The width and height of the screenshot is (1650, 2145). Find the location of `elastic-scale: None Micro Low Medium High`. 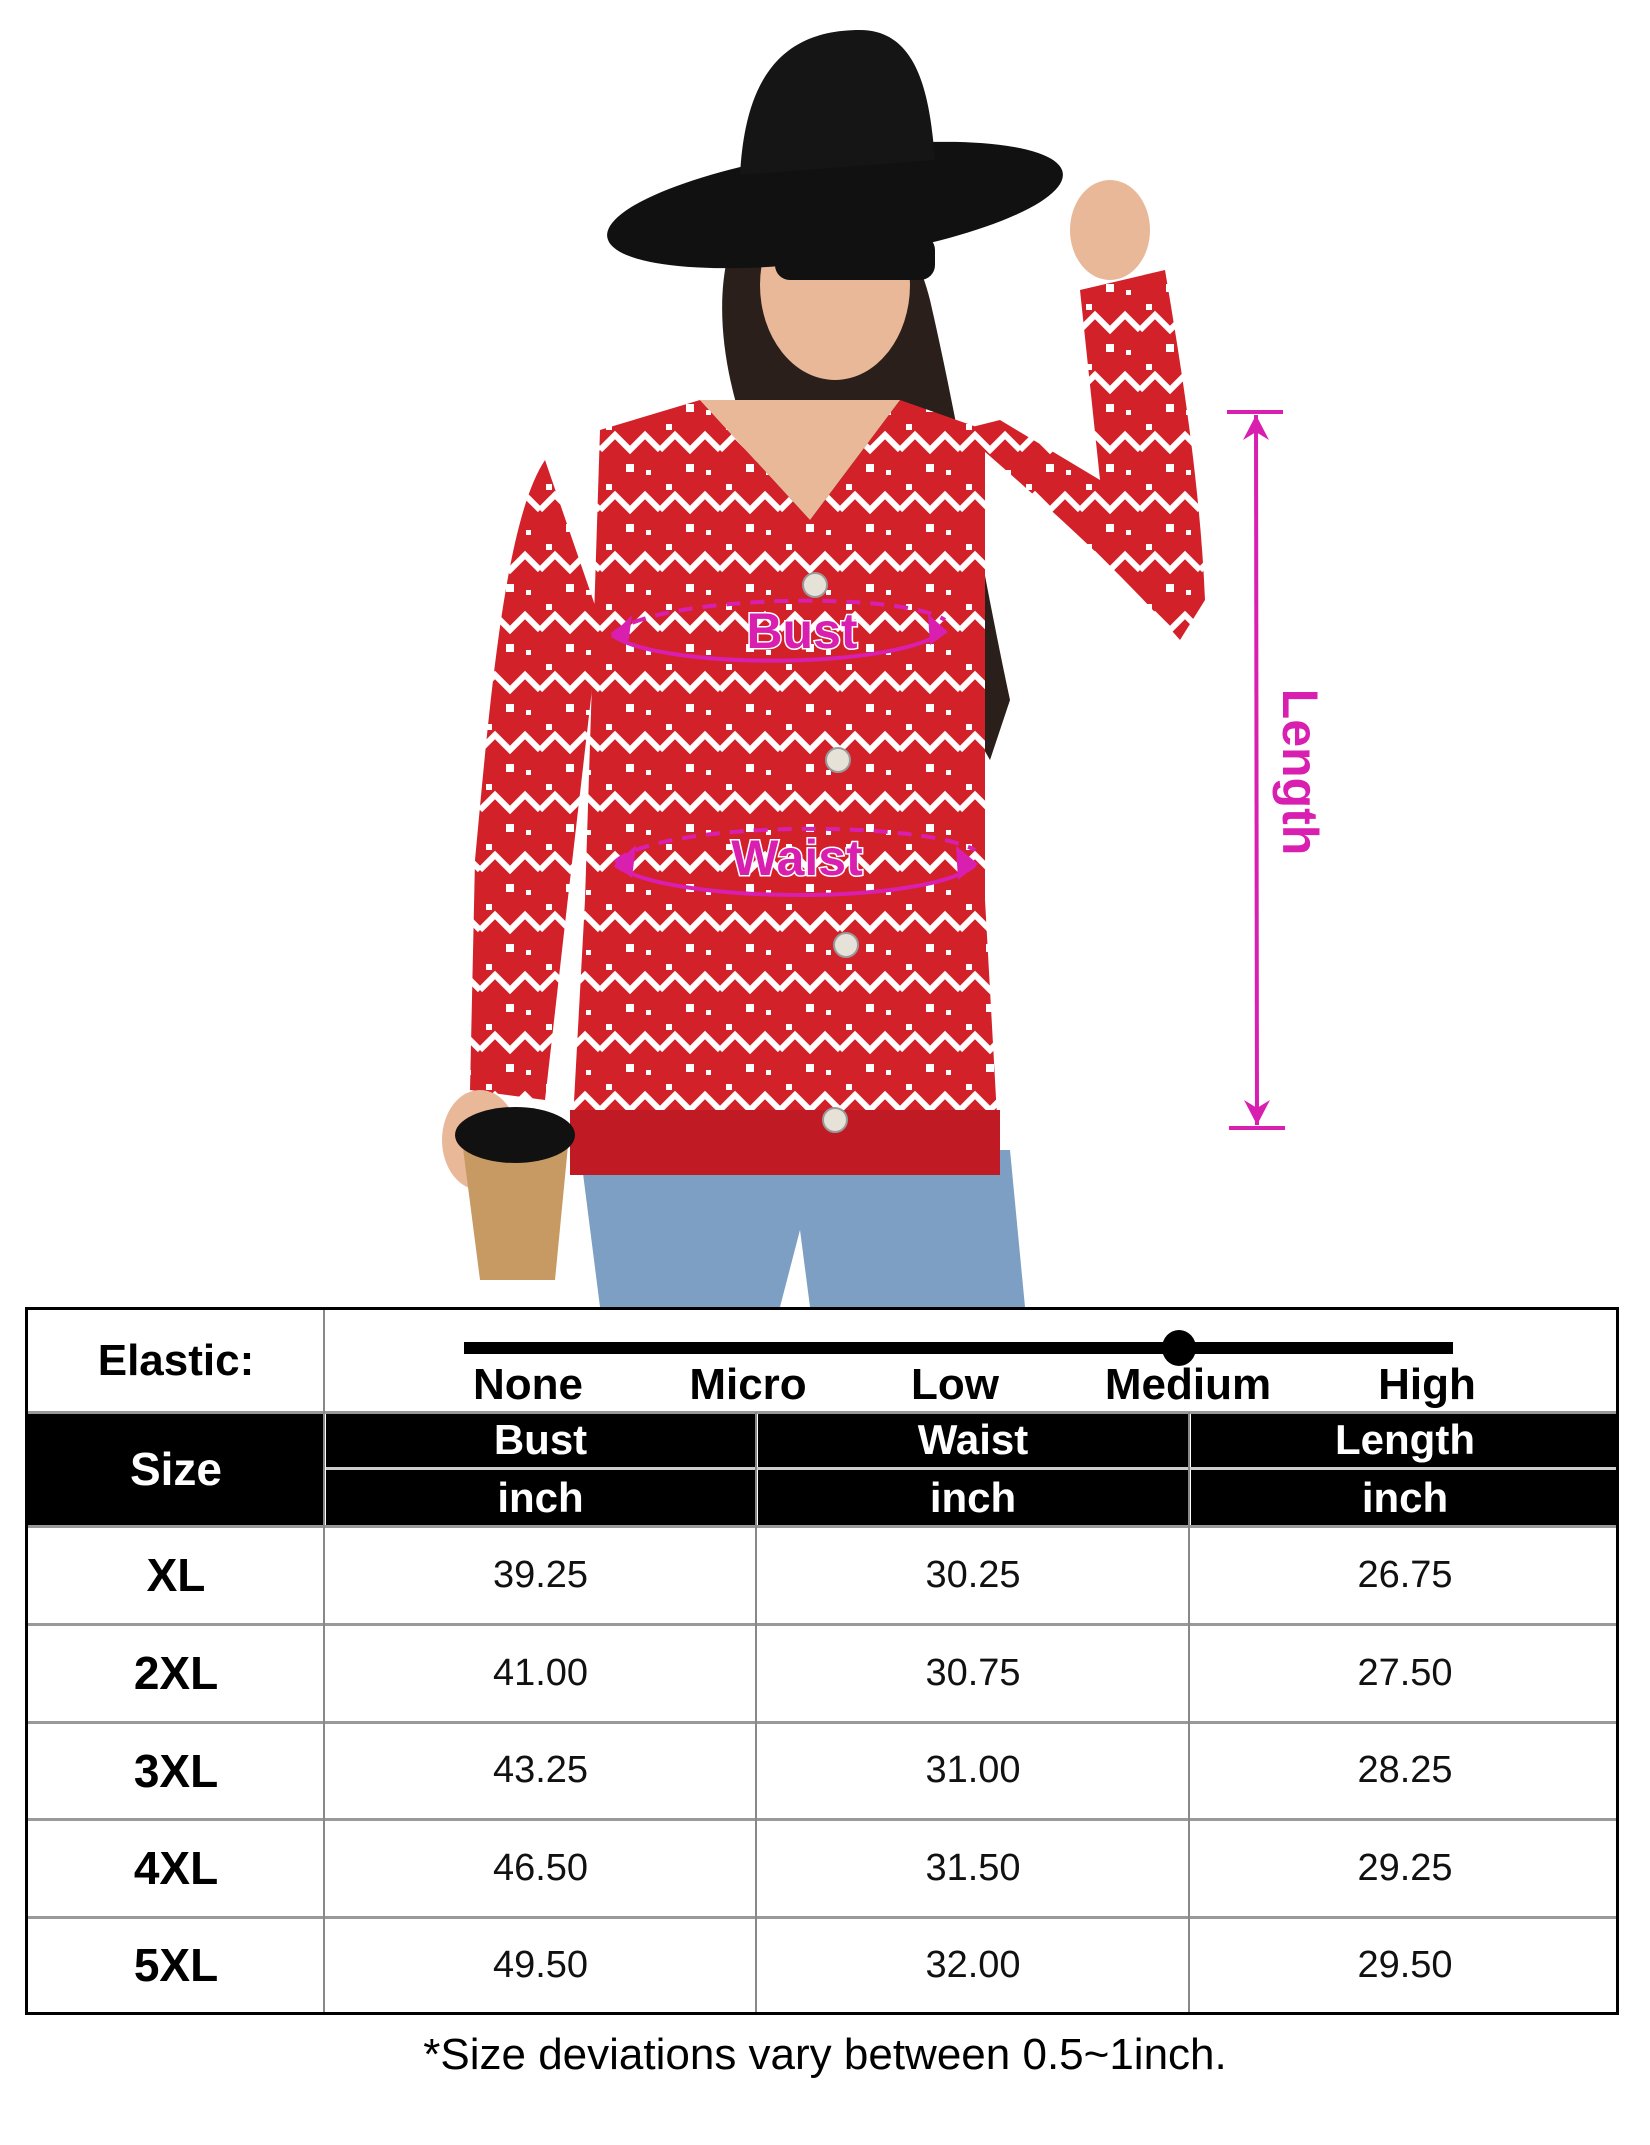

elastic-scale: None Micro Low Medium High is located at coordinates (971, 1361).